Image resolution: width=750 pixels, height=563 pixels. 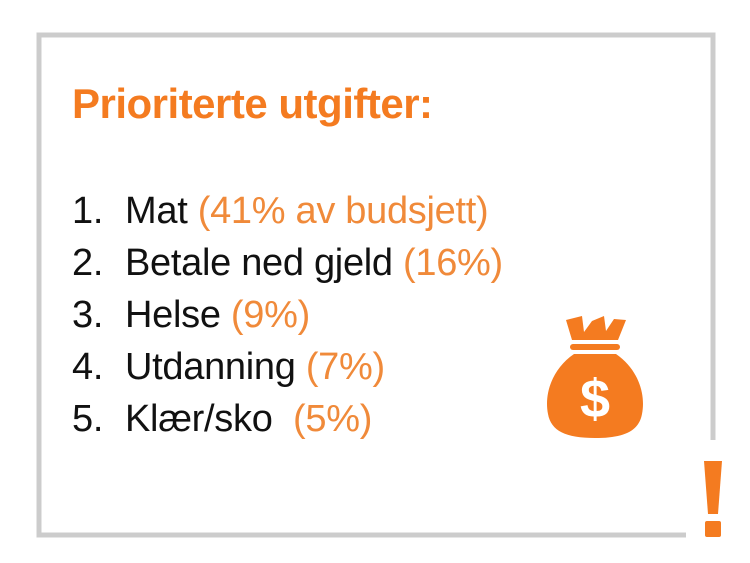 What do you see at coordinates (270, 315) in the screenshot?
I see `item-detail: (9%)` at bounding box center [270, 315].